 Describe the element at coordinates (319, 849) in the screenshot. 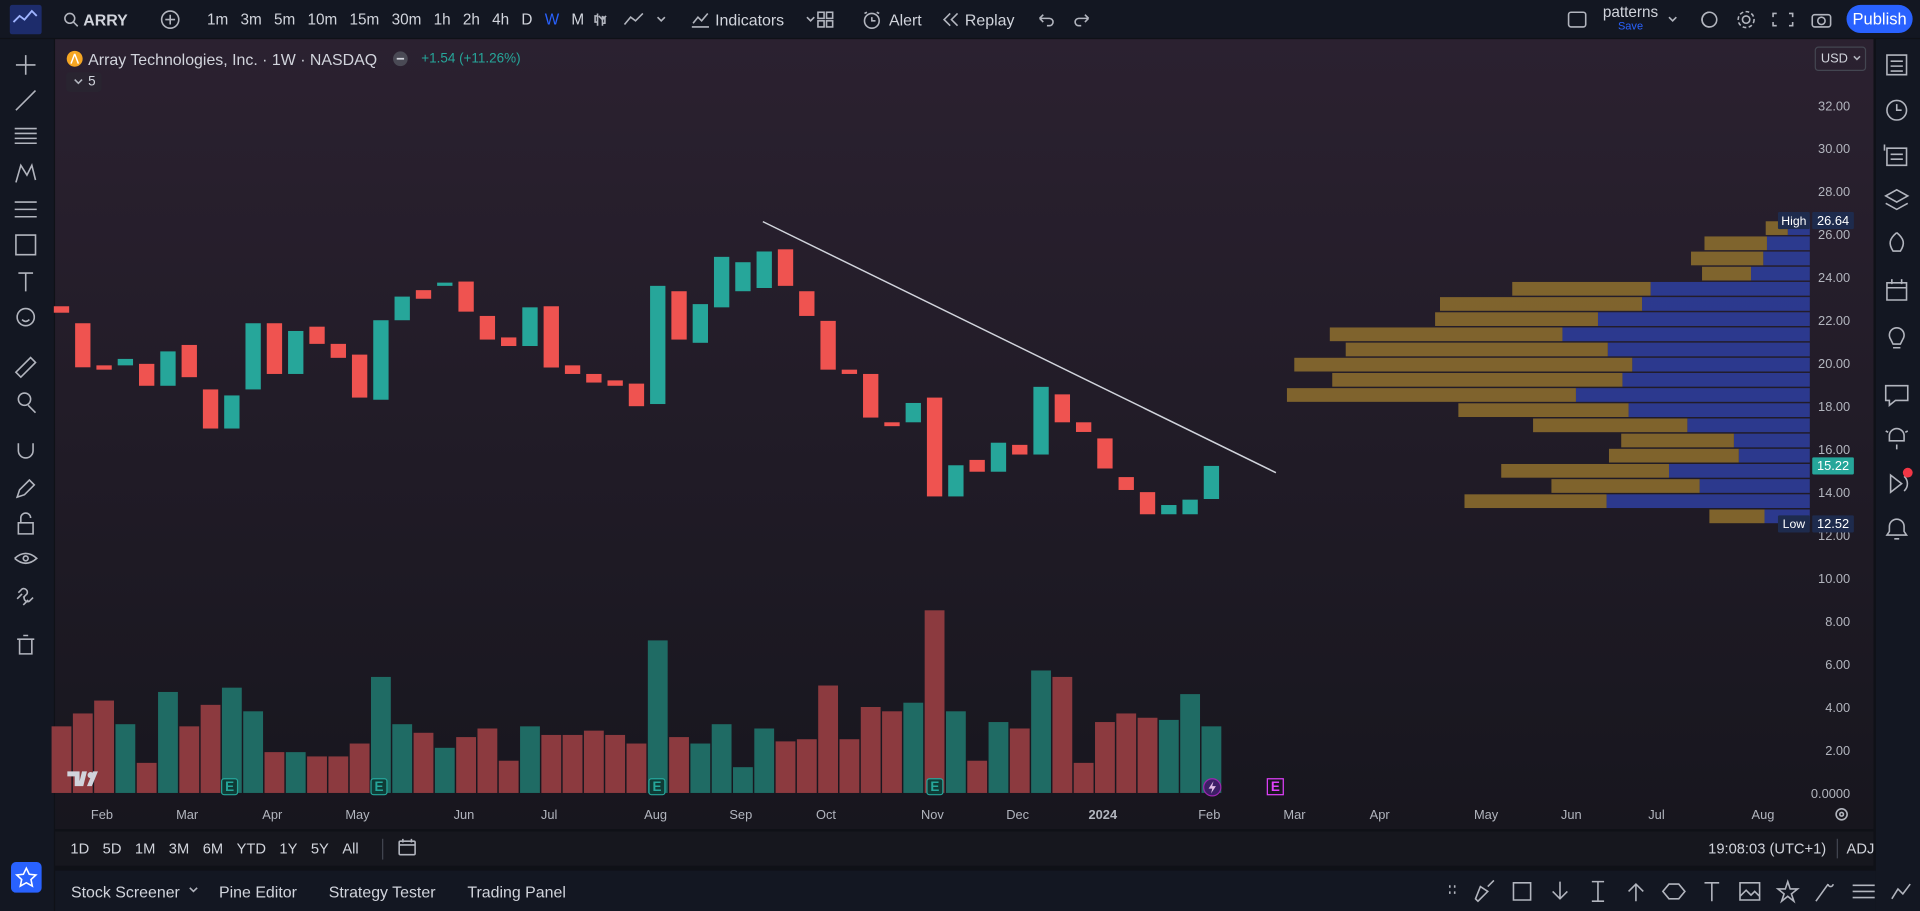

I see `range: 5Y` at that location.